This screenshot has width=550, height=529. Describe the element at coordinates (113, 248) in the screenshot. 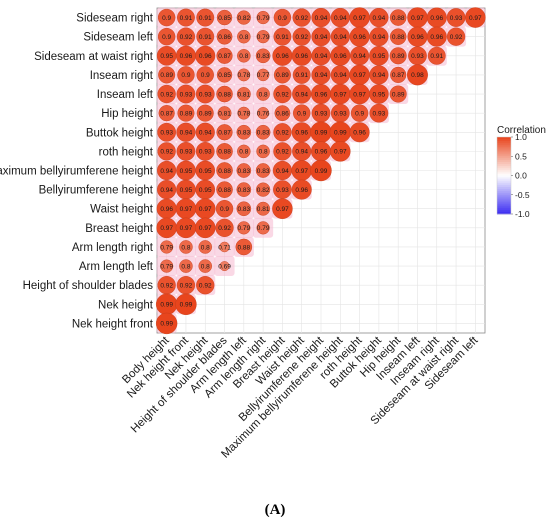

I see `row-label: Arm length right` at that location.